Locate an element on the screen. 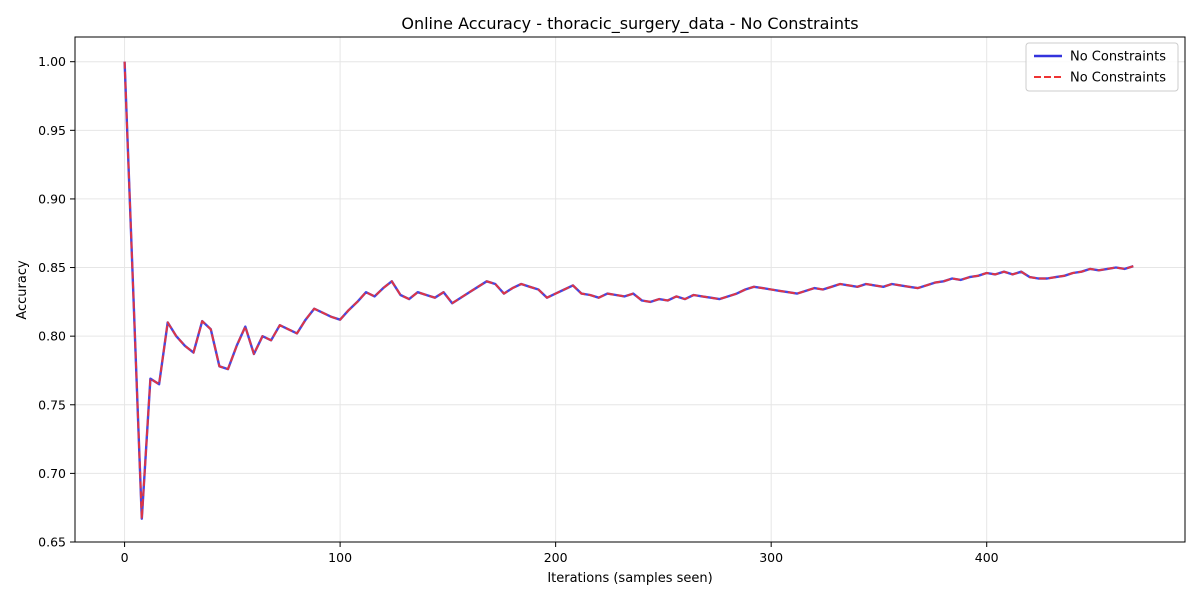 The height and width of the screenshot is (600, 1200). y-tick-label: 0.85 is located at coordinates (52, 267).